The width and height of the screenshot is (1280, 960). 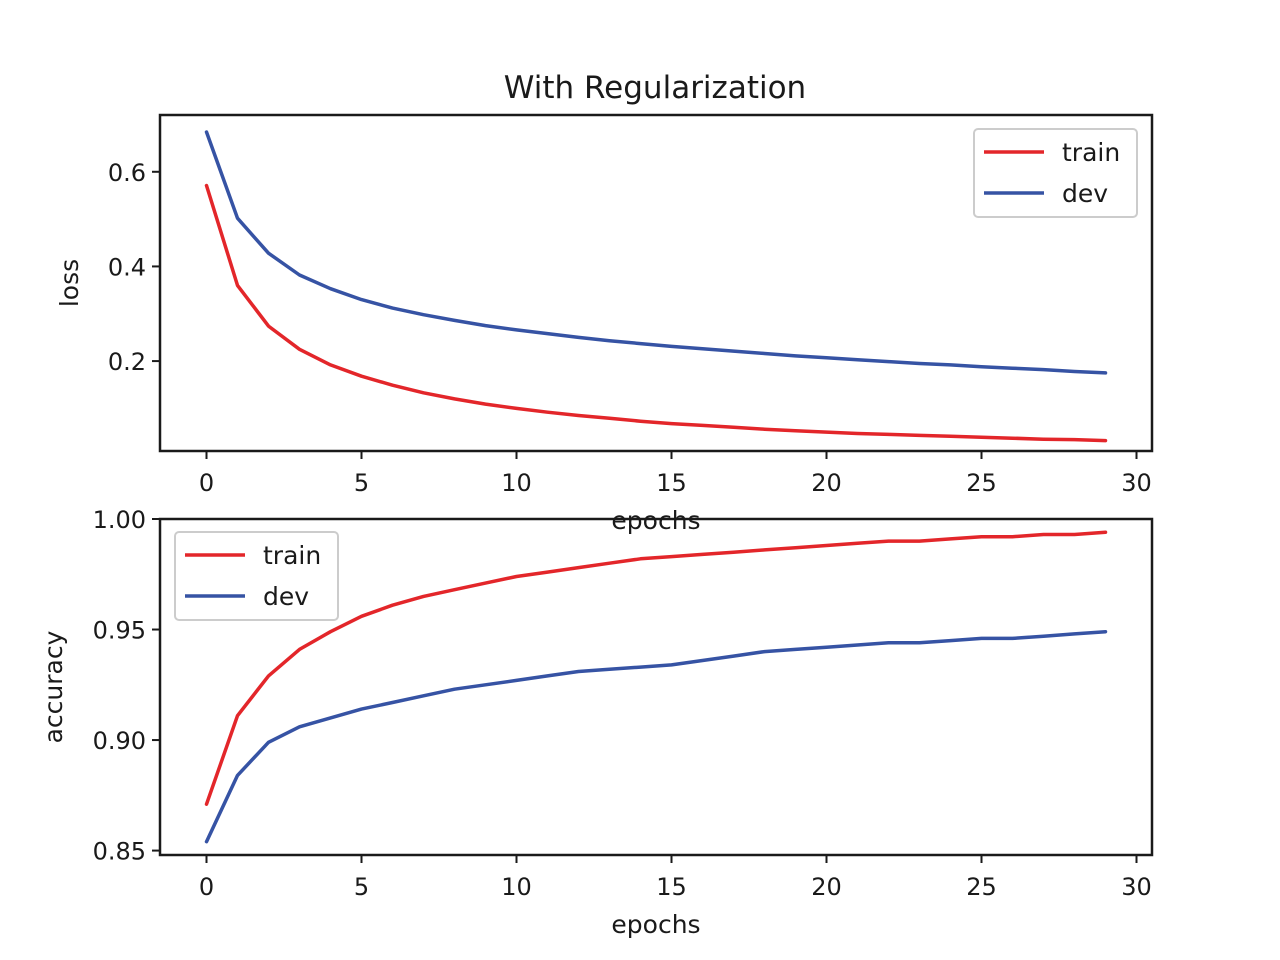 I want to click on y-tick-label: 0.4, so click(x=127, y=267).